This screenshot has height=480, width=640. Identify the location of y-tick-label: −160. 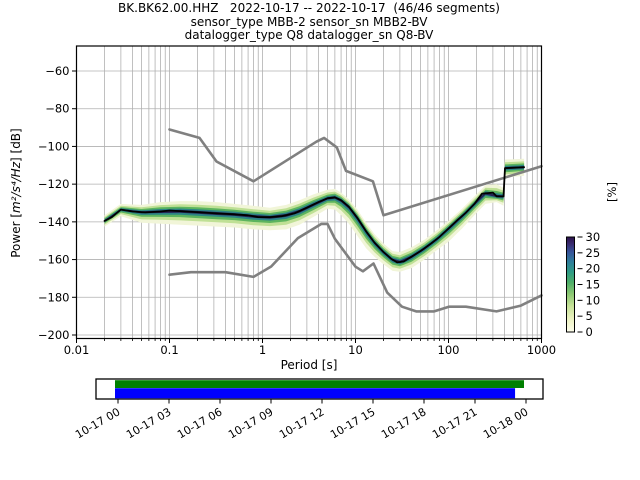
(54, 260).